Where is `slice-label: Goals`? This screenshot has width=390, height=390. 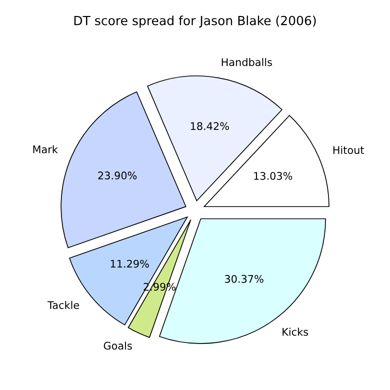
slice-label: Goals is located at coordinates (118, 346).